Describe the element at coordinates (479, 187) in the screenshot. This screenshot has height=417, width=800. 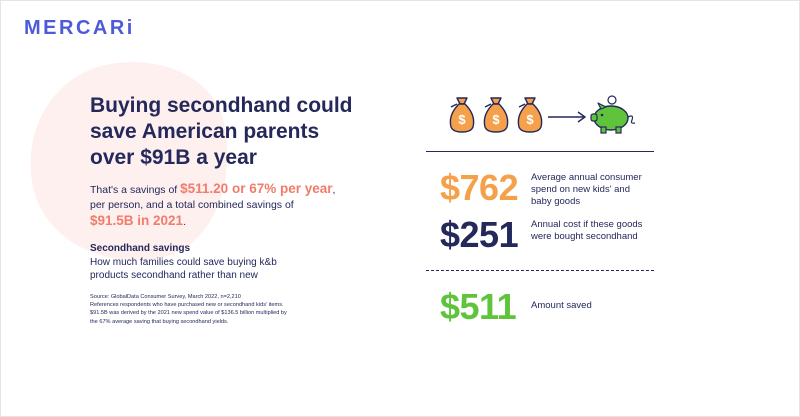
I see `stat-new-spend-value: $762` at that location.